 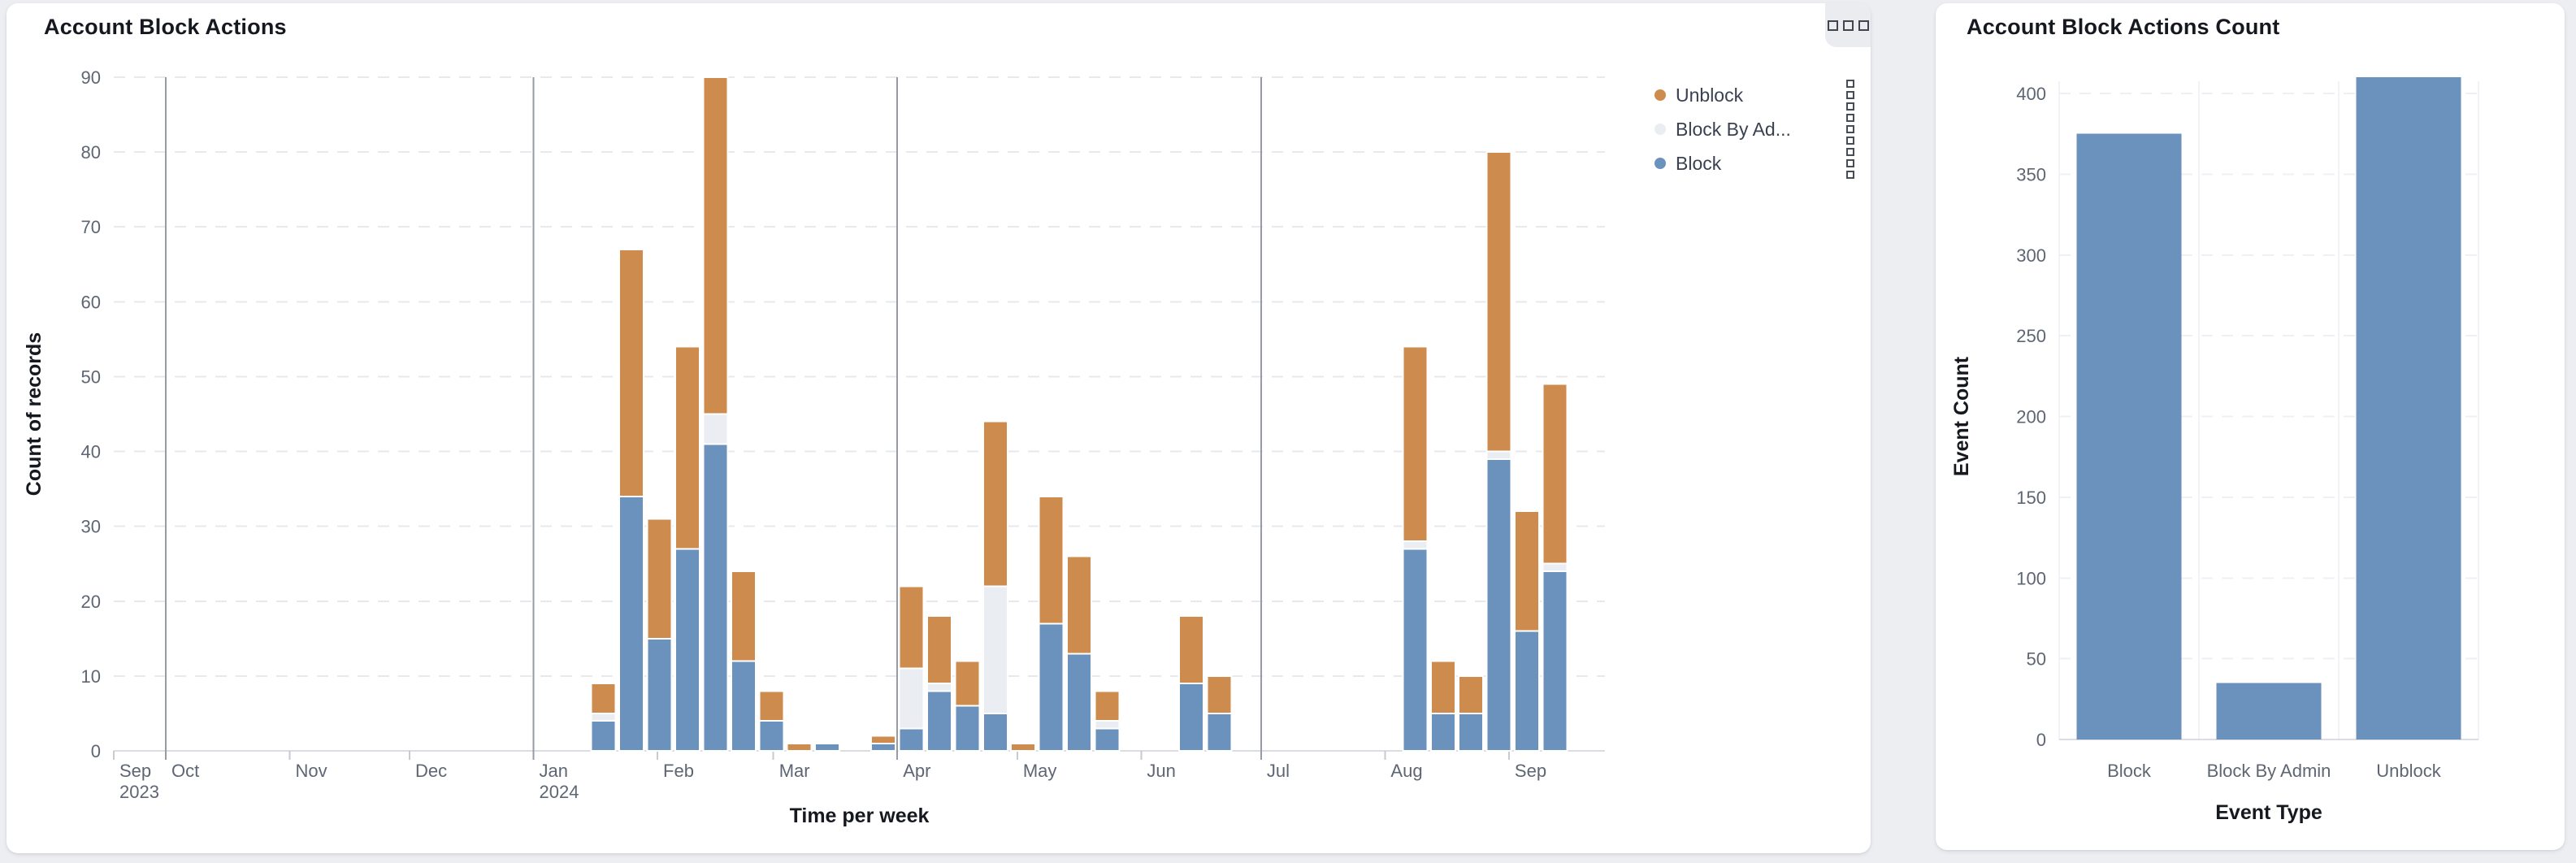 I want to click on y-tick-label: 40, so click(x=91, y=452).